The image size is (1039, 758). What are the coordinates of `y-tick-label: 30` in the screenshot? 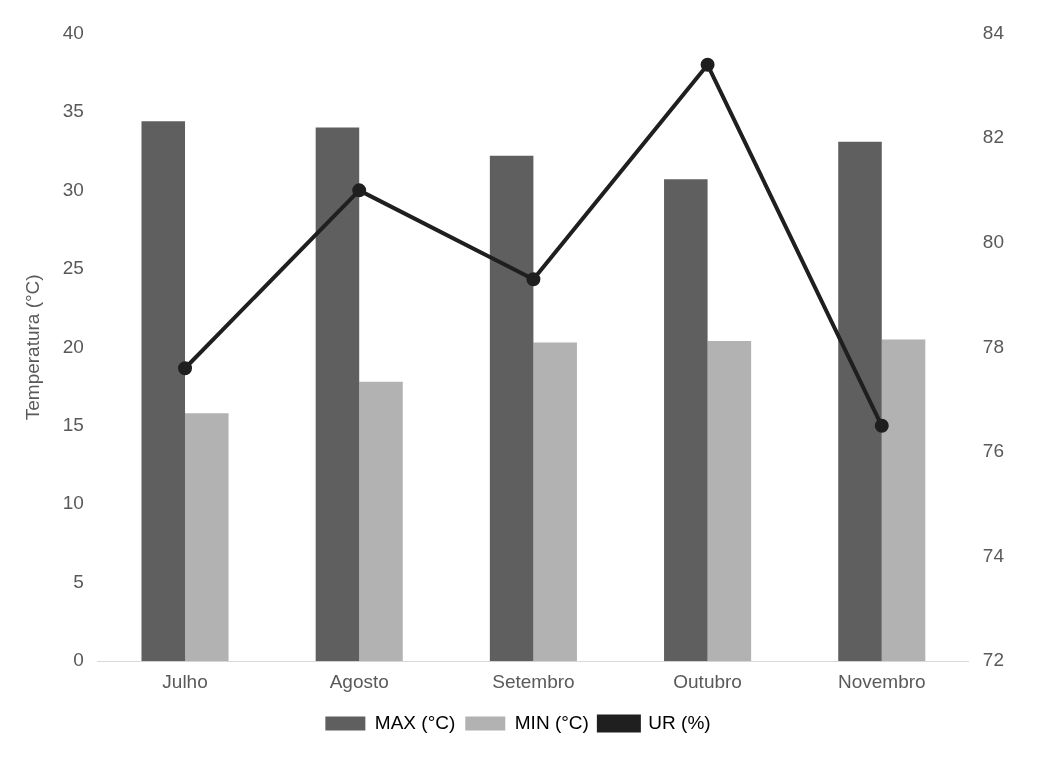 It's located at (73, 189).